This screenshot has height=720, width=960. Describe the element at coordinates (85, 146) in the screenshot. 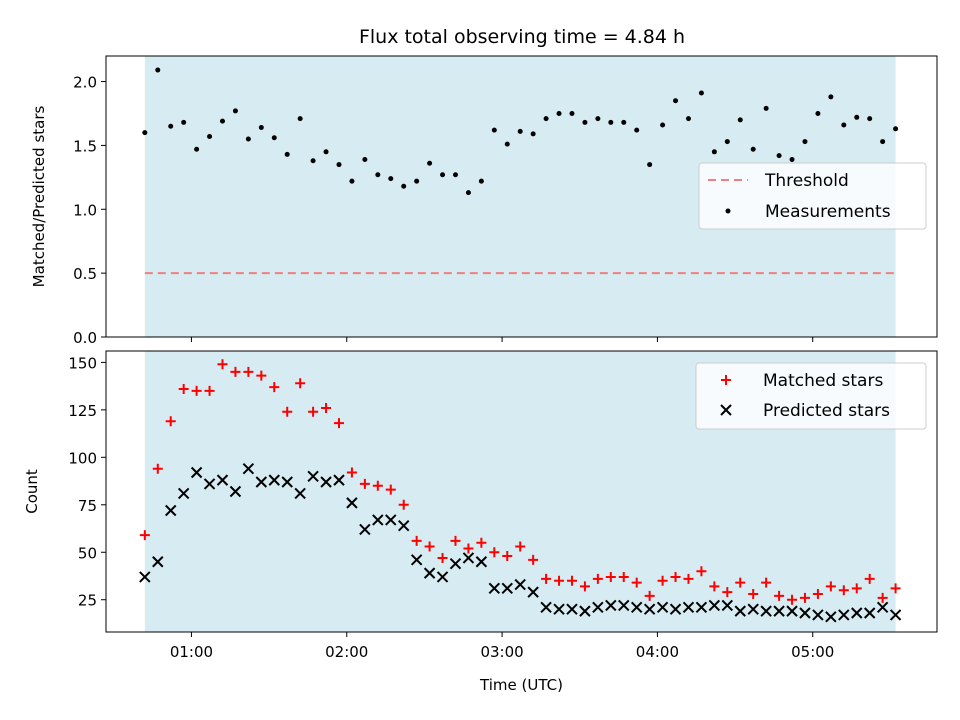

I see `top-ytick-label: 1.5` at that location.